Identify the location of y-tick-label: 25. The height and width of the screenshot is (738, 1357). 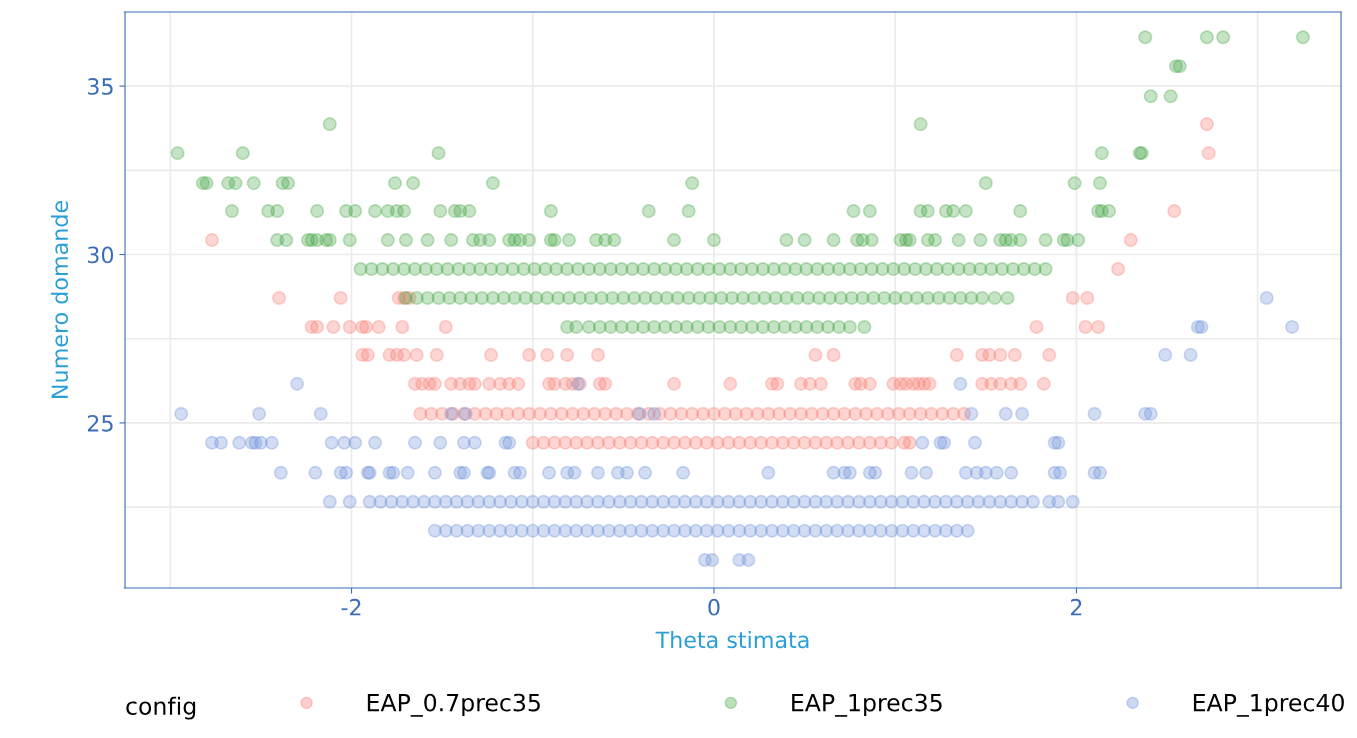
(100, 423).